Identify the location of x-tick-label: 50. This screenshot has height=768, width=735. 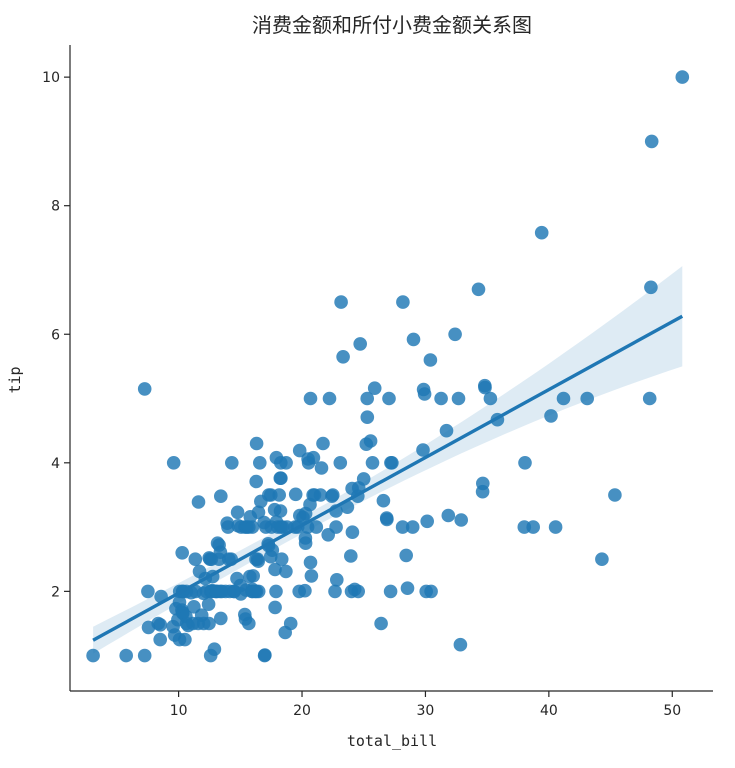
(672, 711).